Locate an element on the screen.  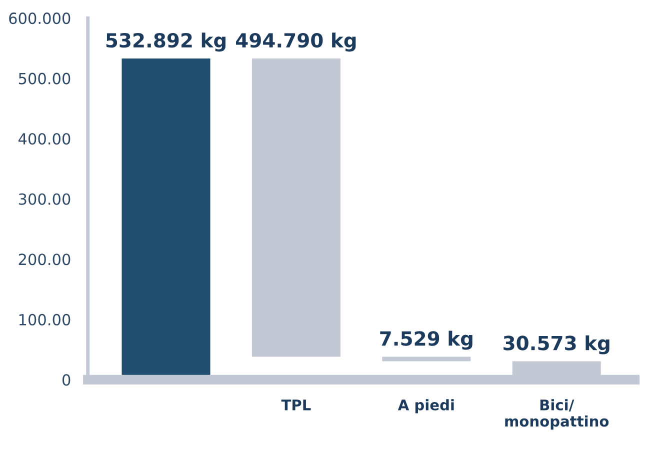
y-tick-label: 0 is located at coordinates (66, 380).